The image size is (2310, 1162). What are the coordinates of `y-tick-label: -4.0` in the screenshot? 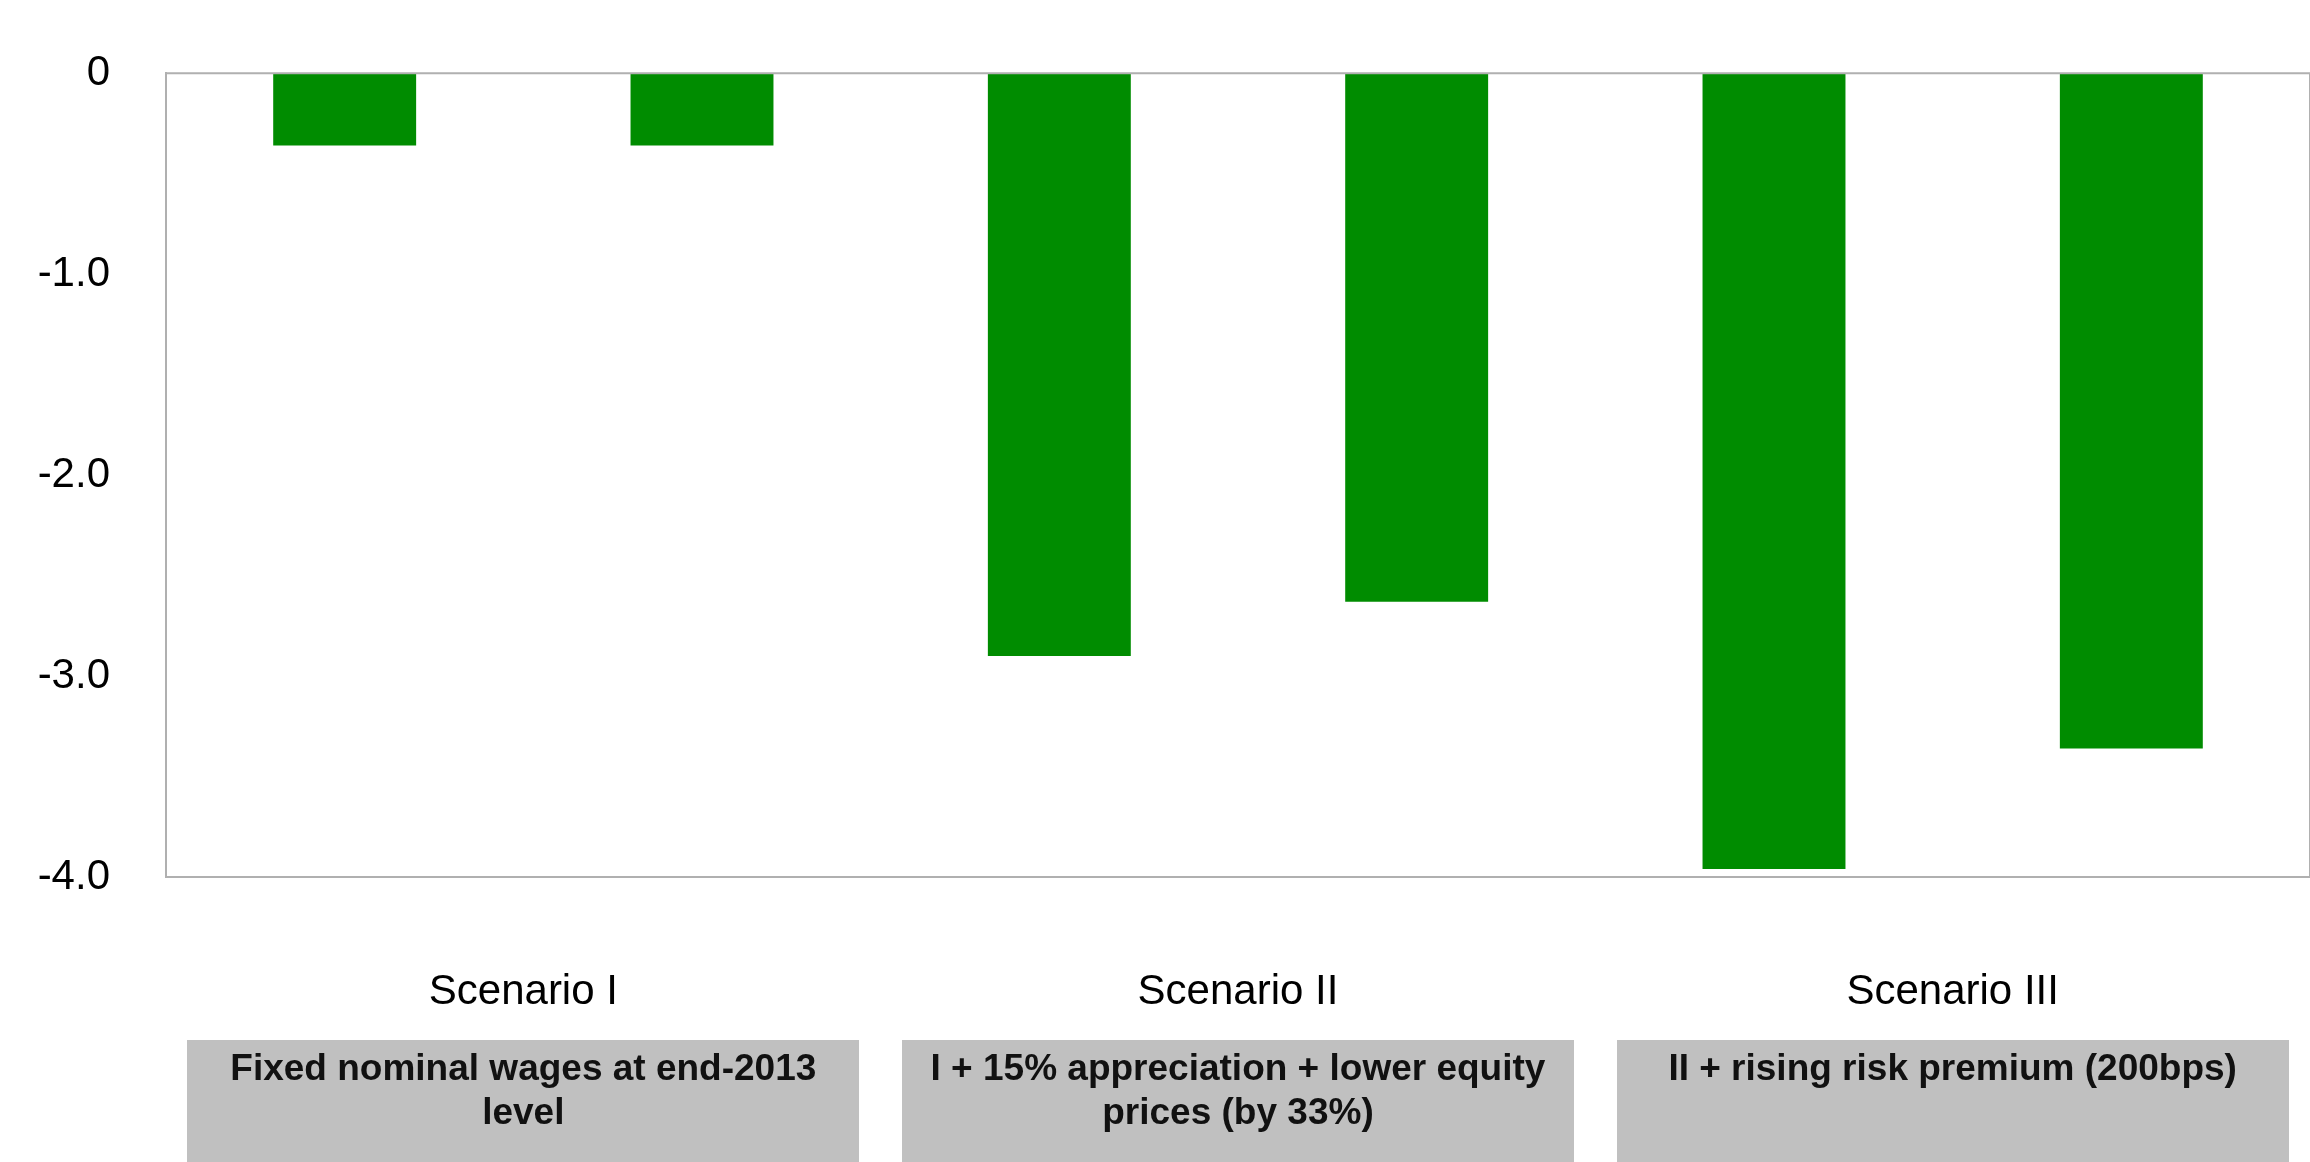 It's located at (73, 874).